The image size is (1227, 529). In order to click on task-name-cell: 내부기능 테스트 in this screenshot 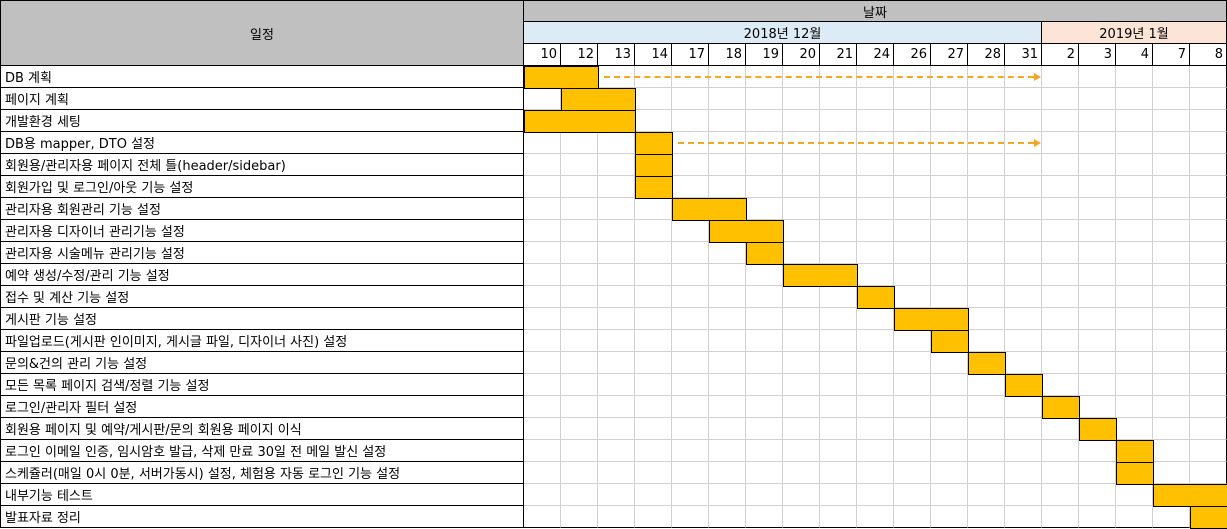, I will do `click(262, 495)`.